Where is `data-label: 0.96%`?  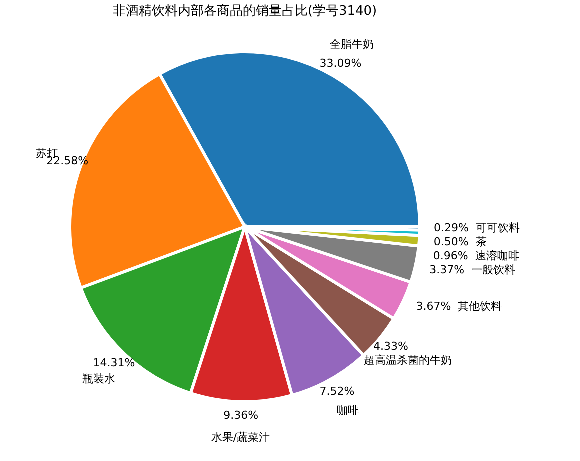
data-label: 0.96% is located at coordinates (450, 256).